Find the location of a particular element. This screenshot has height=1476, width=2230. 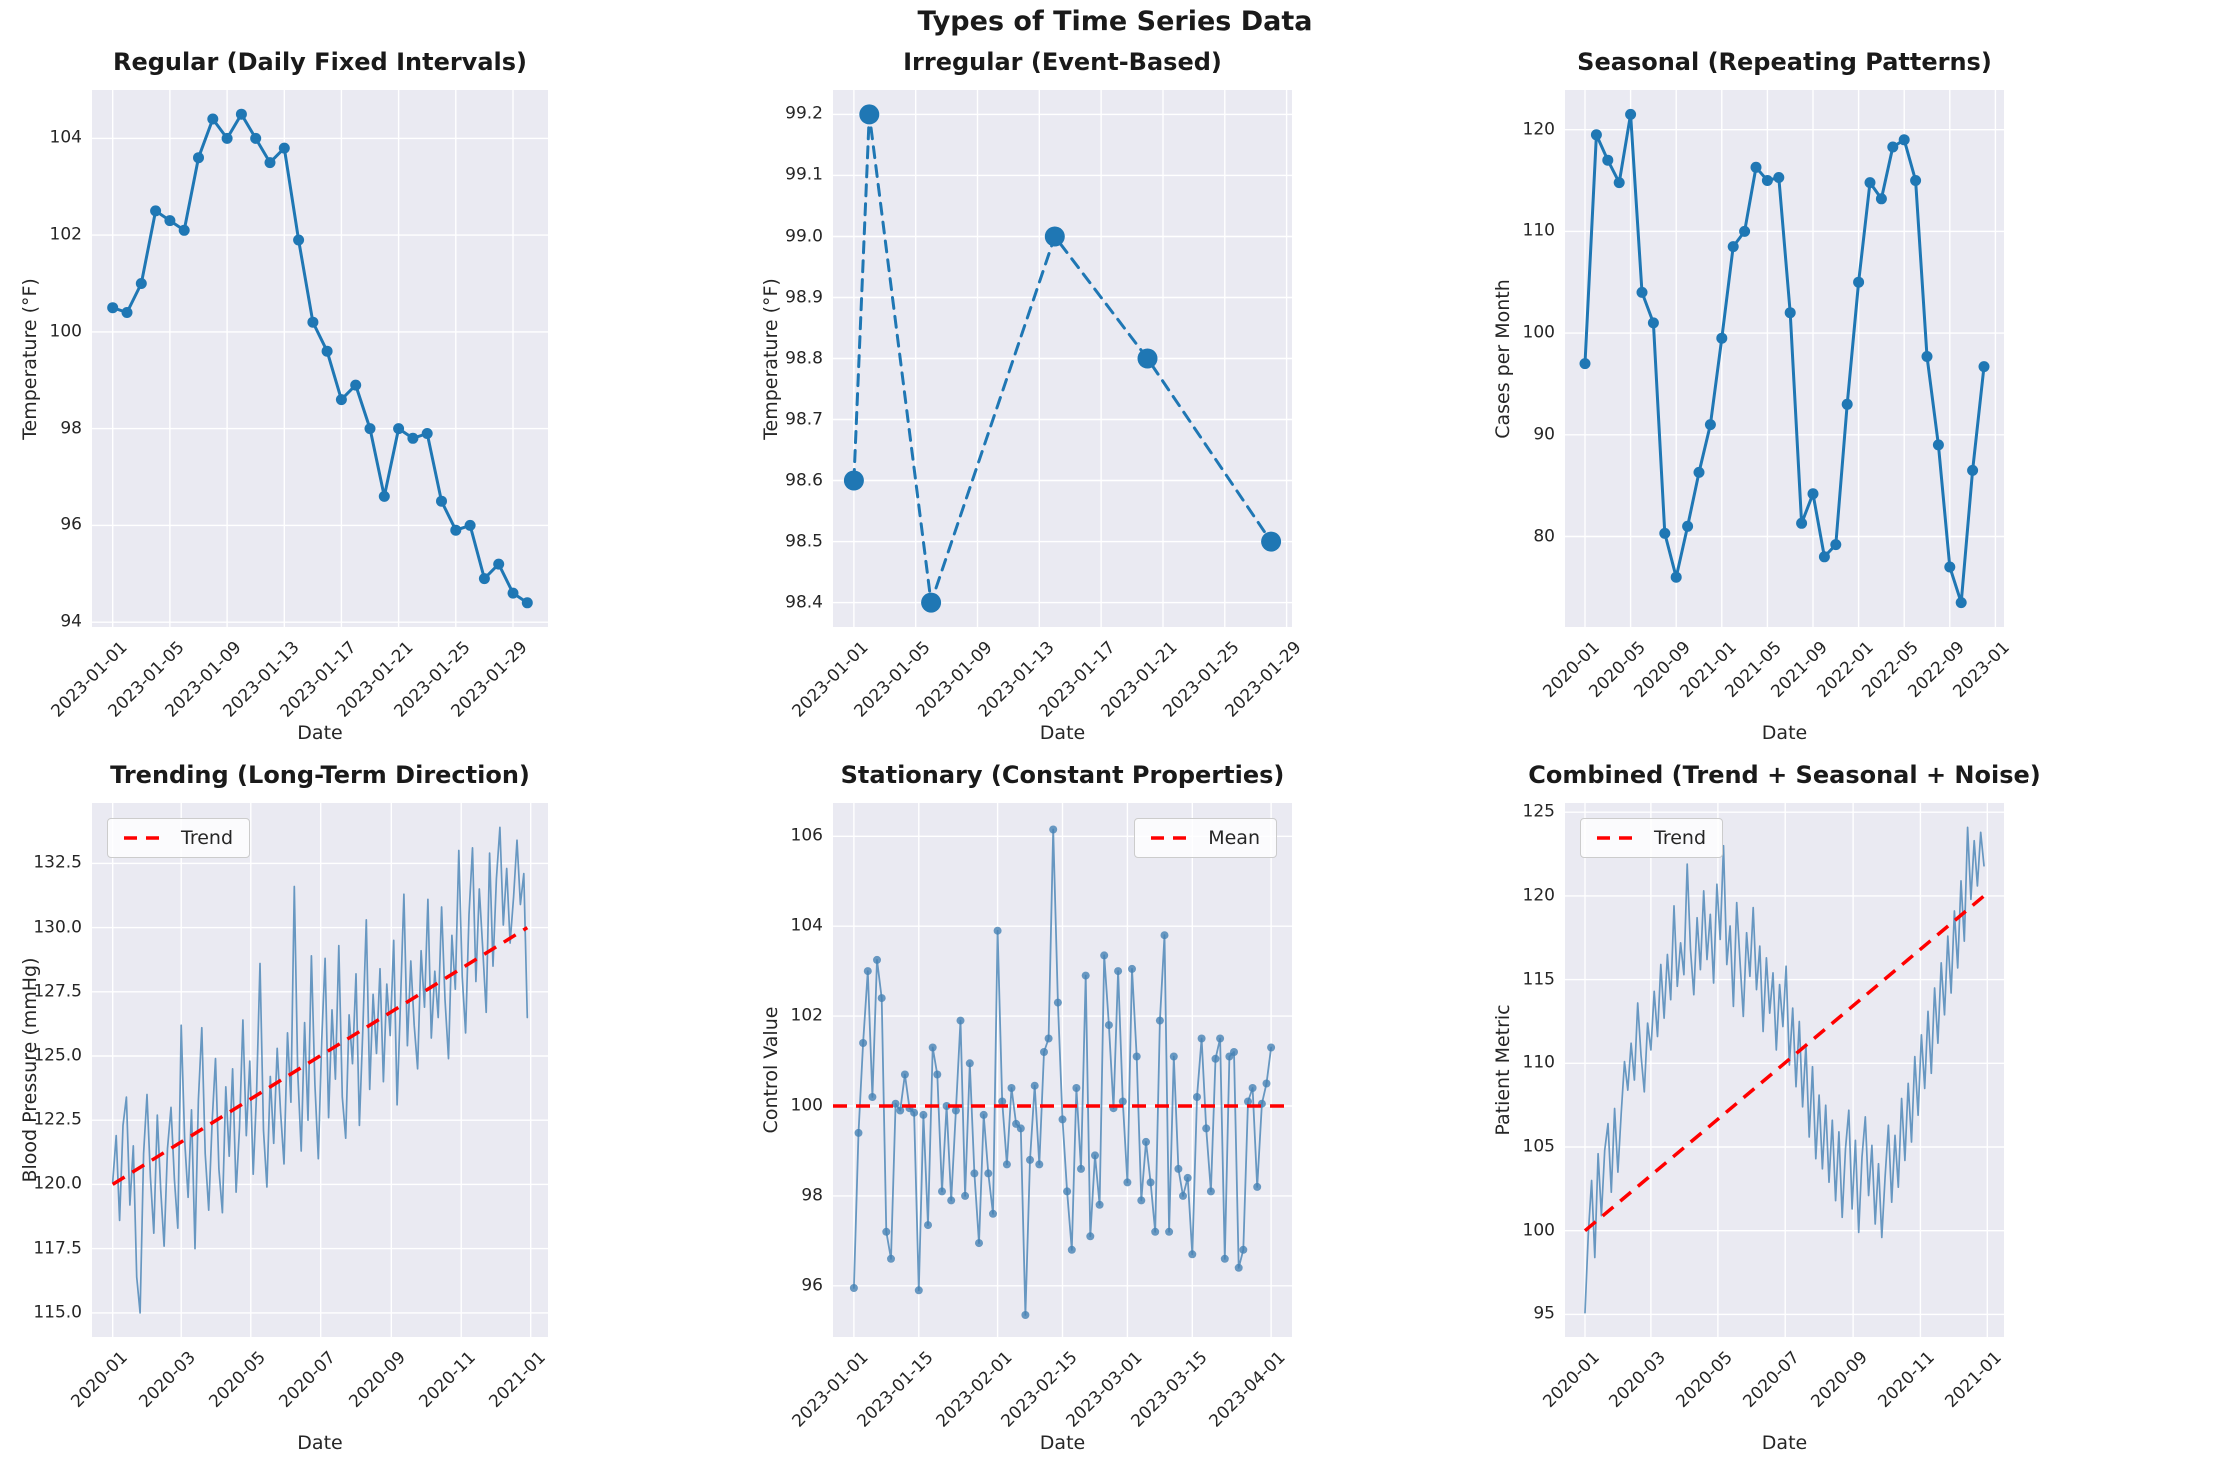

y-tick-label: 115 is located at coordinates (1538, 979).